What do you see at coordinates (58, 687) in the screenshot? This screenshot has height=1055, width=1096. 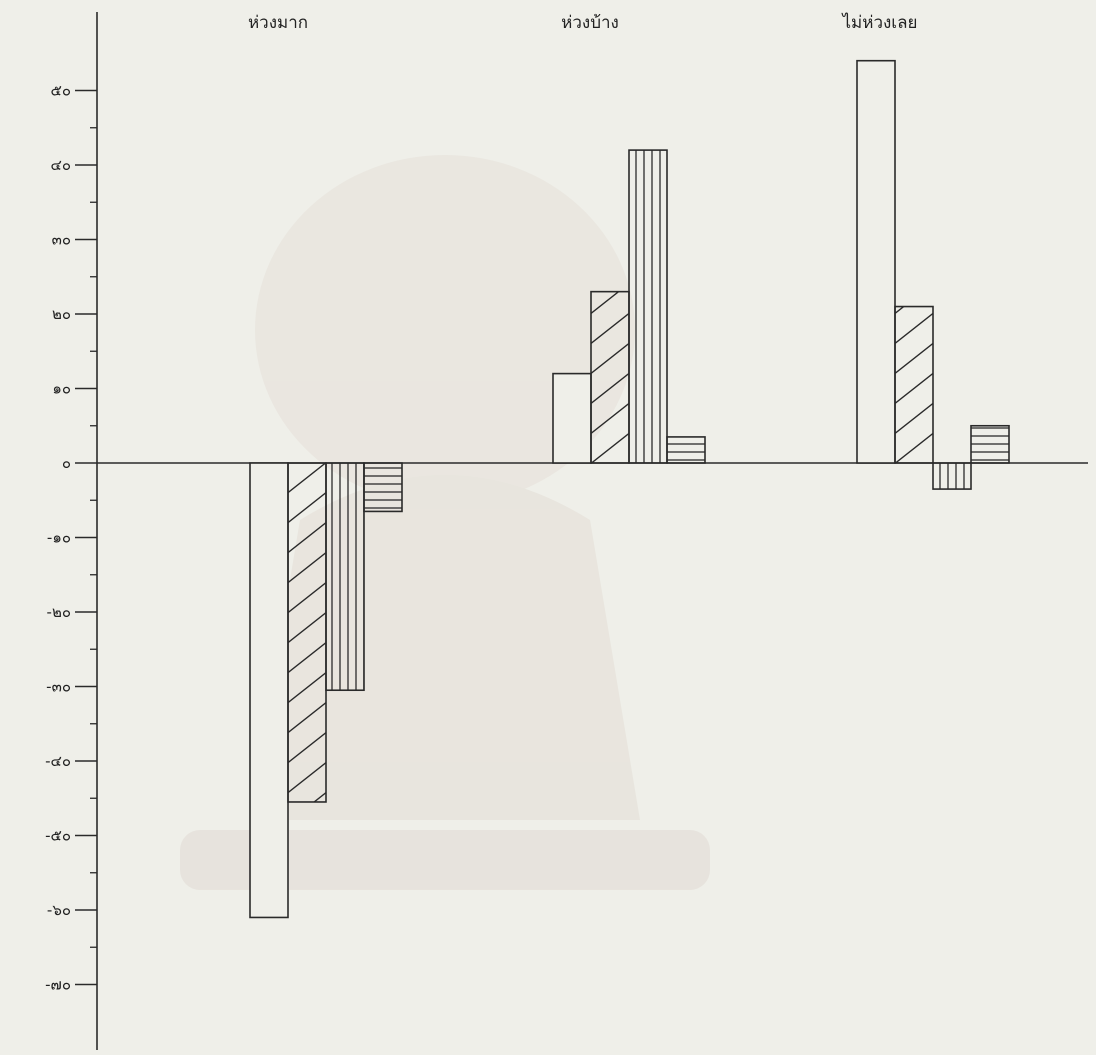 I see `y-tick-label: -๓๐` at bounding box center [58, 687].